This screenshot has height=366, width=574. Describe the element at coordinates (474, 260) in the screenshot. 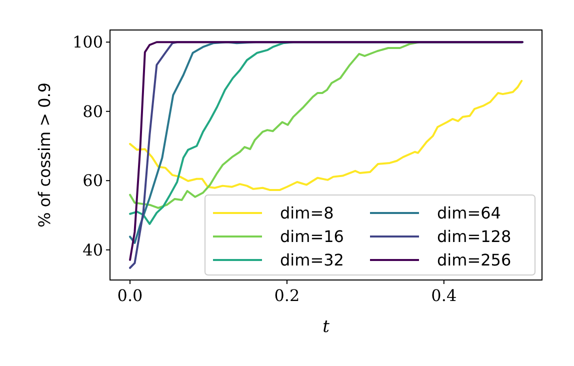

I see `legend-label: dim=256` at that location.